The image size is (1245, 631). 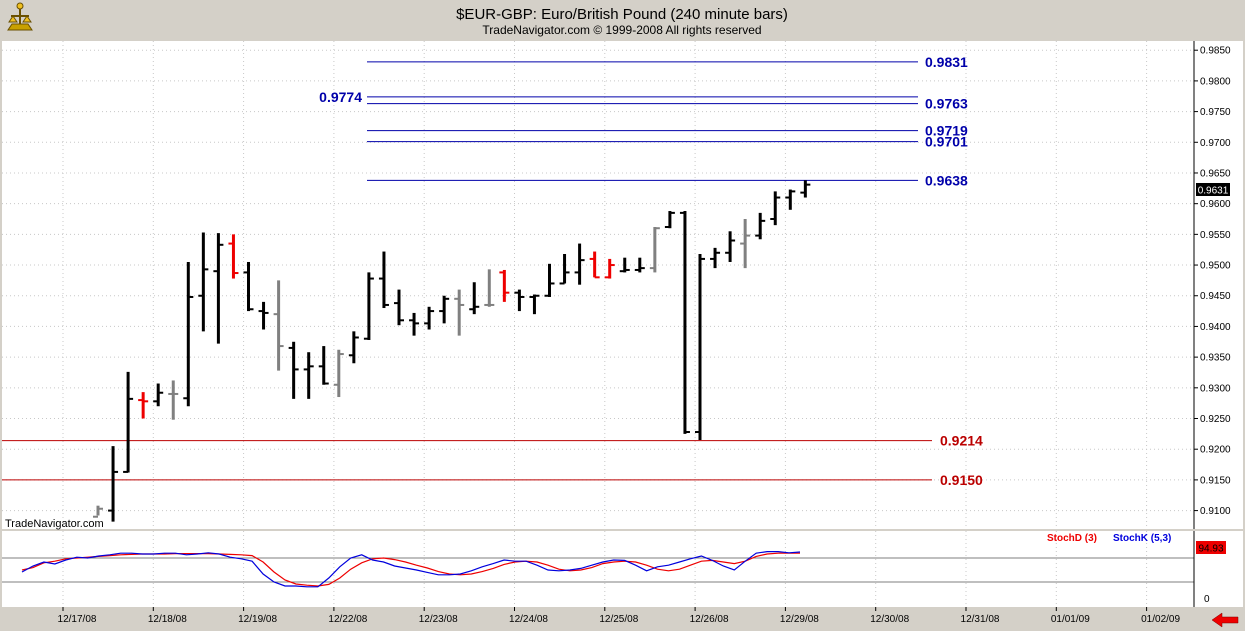 I want to click on stoch-last-label: 94.93, so click(x=1210, y=549).